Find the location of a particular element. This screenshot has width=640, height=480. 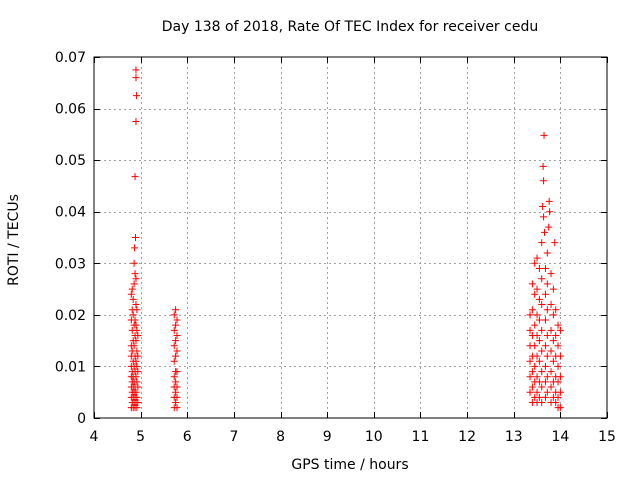

x-tick-label: 12 is located at coordinates (467, 437).